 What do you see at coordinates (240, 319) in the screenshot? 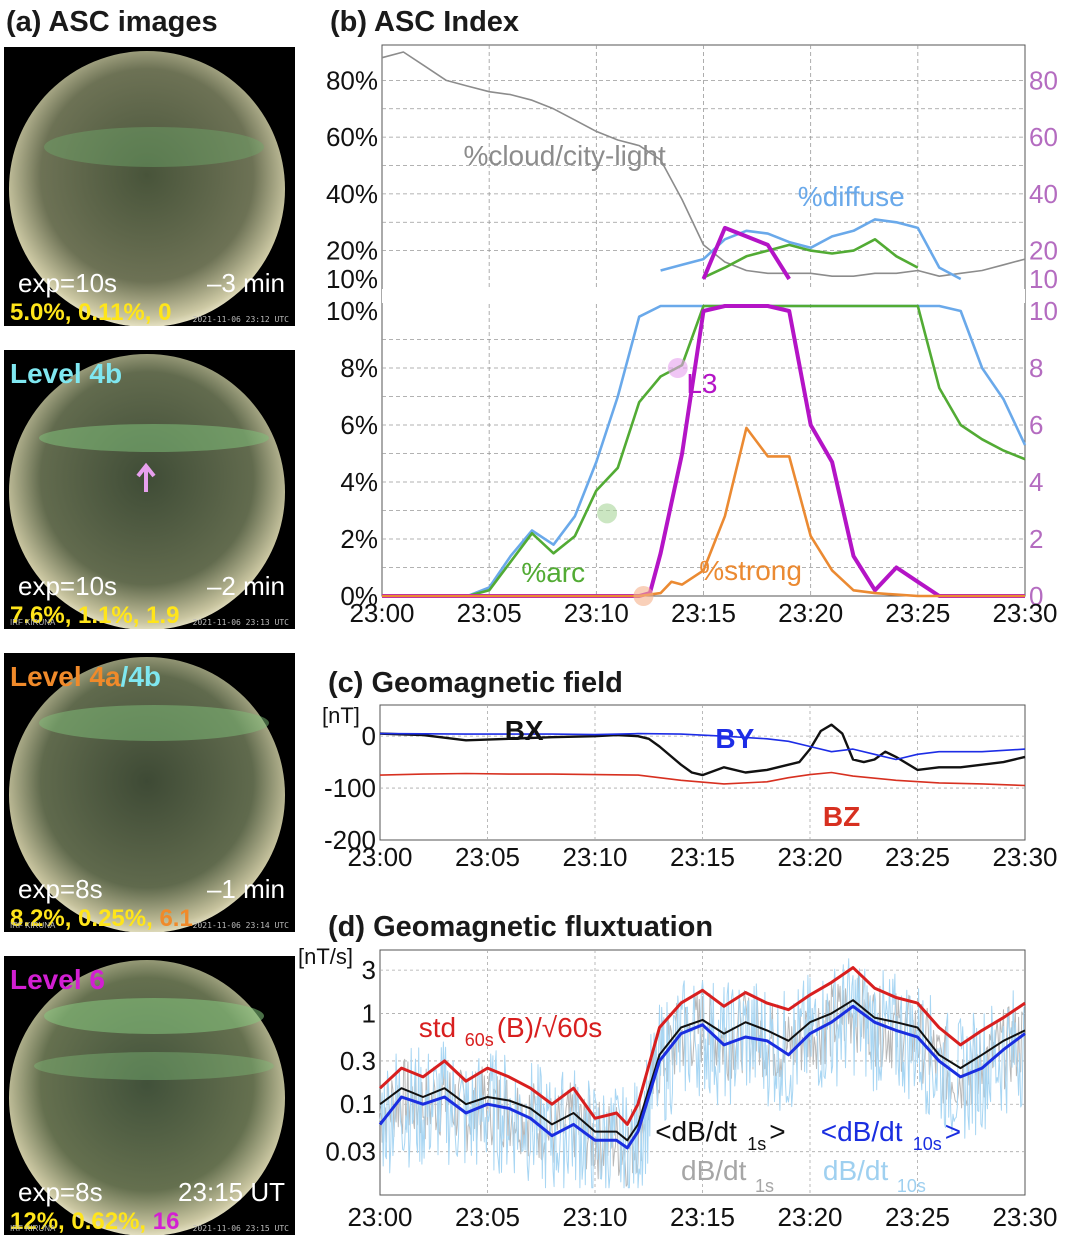
I see `timestamp: 2021-11-06 23:12 UTC` at bounding box center [240, 319].